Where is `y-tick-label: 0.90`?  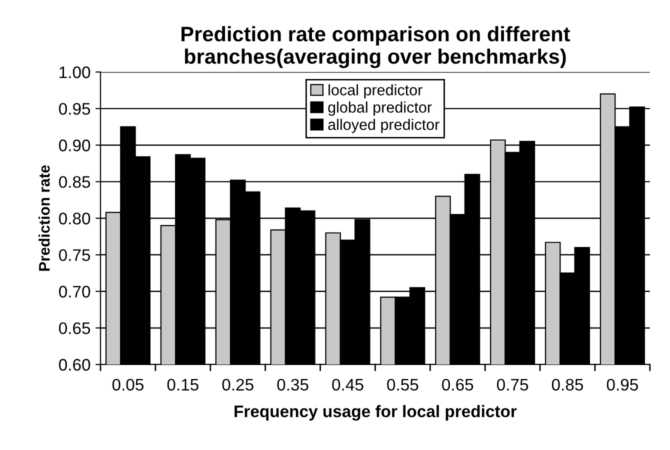
y-tick-label: 0.90 is located at coordinates (74, 146).